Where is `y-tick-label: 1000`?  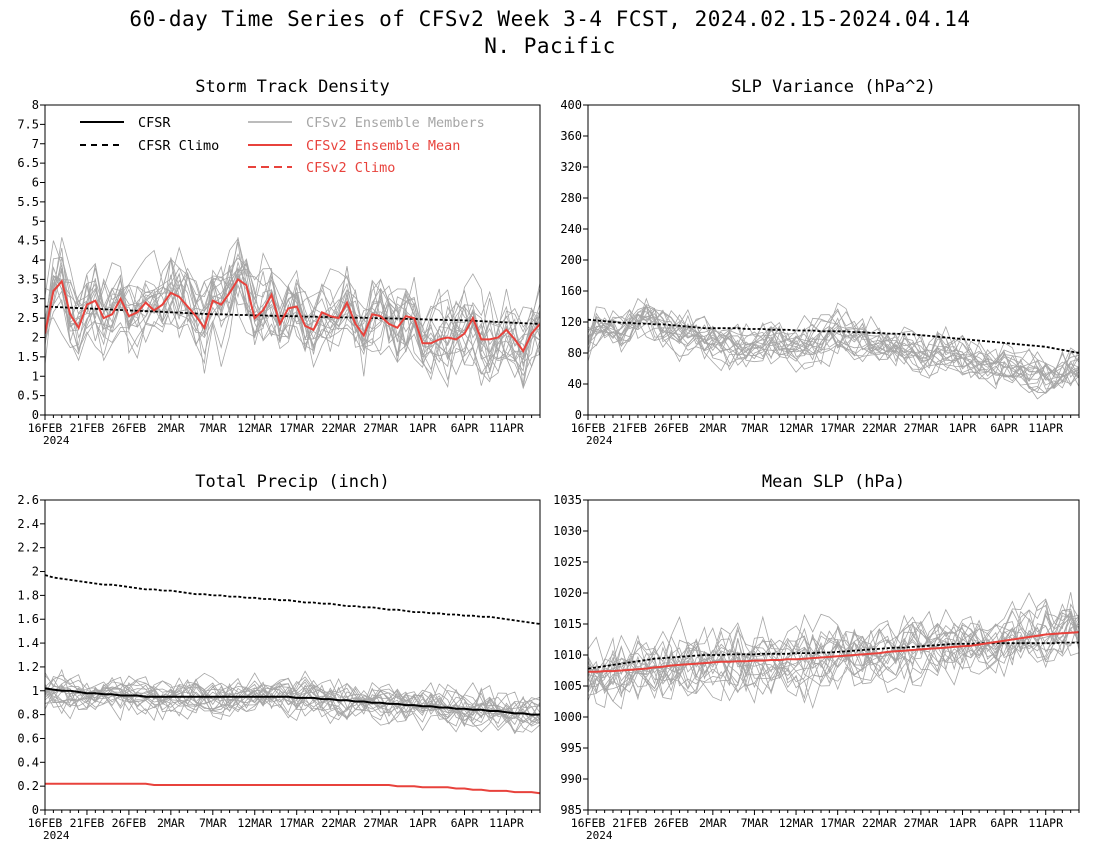 y-tick-label: 1000 is located at coordinates (567, 717).